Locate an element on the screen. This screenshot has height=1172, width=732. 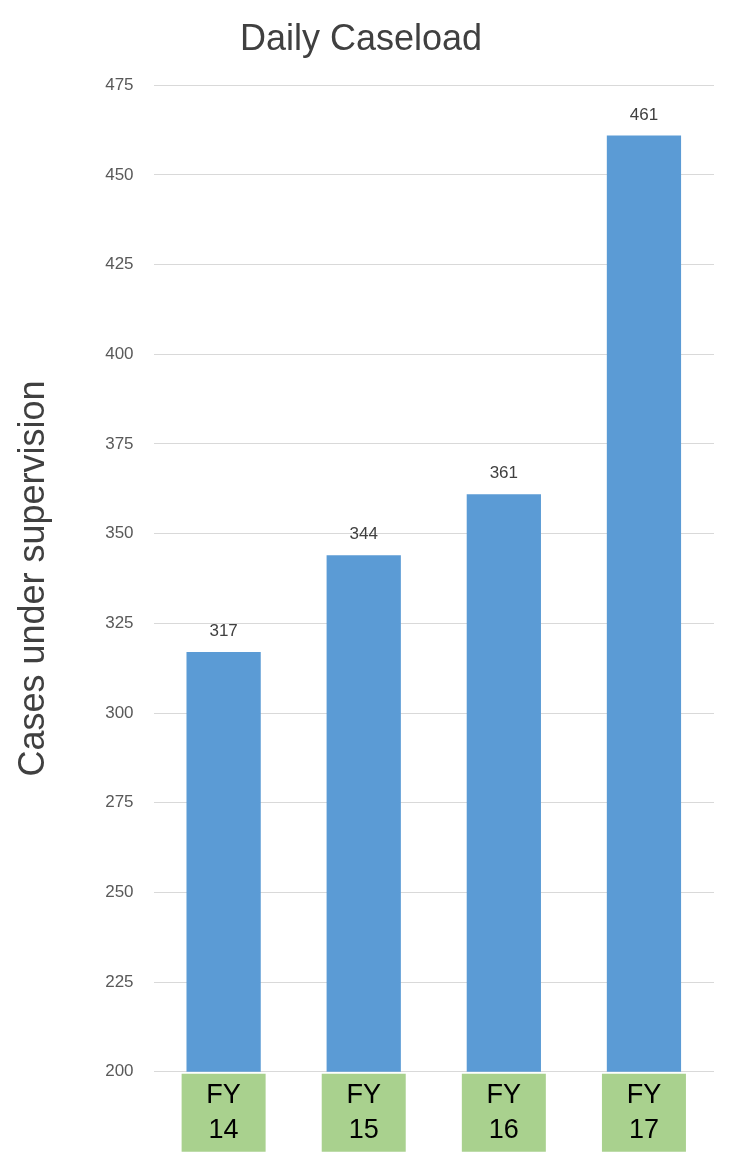
data-label: 361 is located at coordinates (504, 473).